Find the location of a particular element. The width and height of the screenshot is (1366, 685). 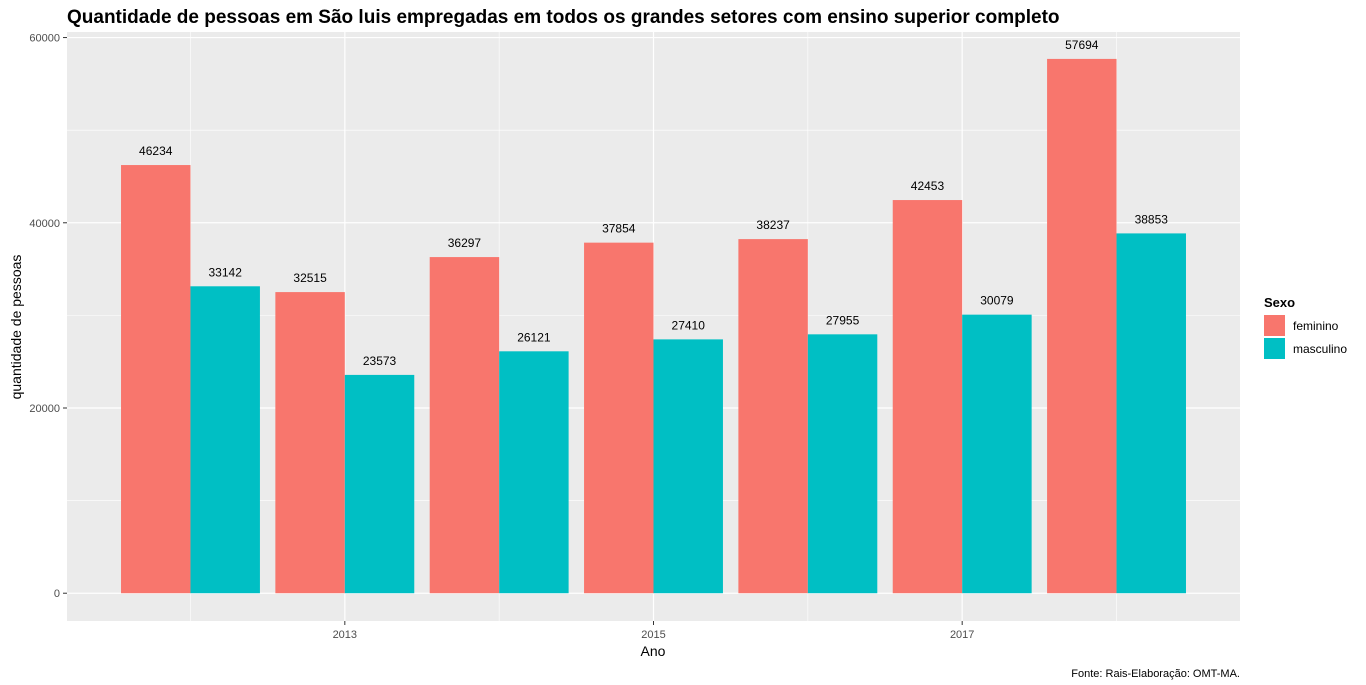

bar-masculino-2017 is located at coordinates (997, 454).